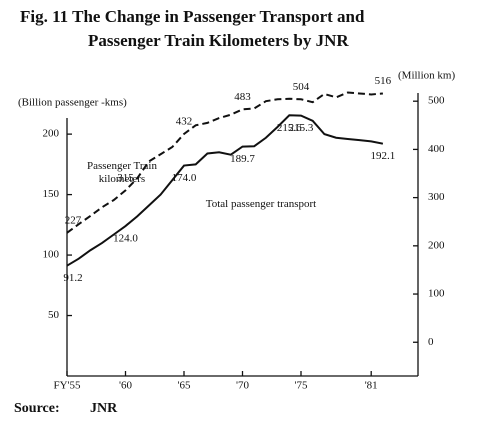  Describe the element at coordinates (184, 122) in the screenshot. I see `data-label: 432` at that location.